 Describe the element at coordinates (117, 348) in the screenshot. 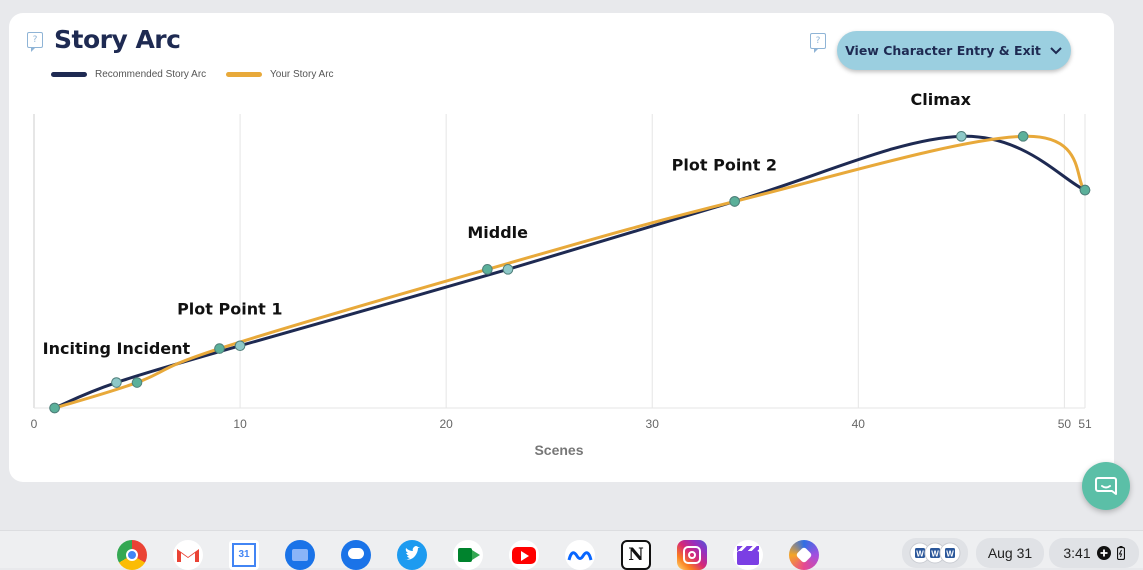

I see `annotation-label: Inciting Incident` at that location.